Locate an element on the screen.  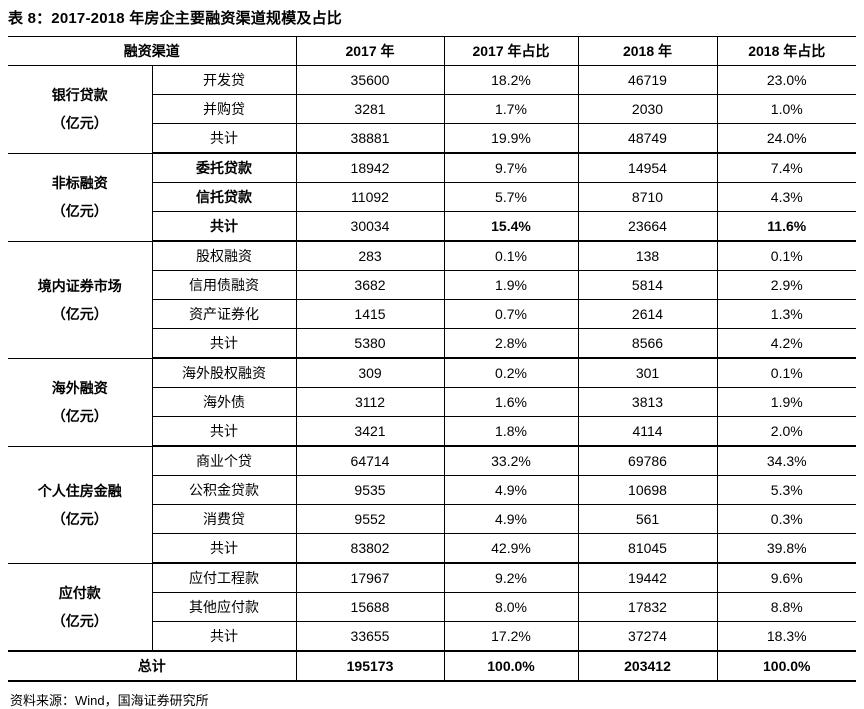
value-2017: 309 is located at coordinates (370, 372).